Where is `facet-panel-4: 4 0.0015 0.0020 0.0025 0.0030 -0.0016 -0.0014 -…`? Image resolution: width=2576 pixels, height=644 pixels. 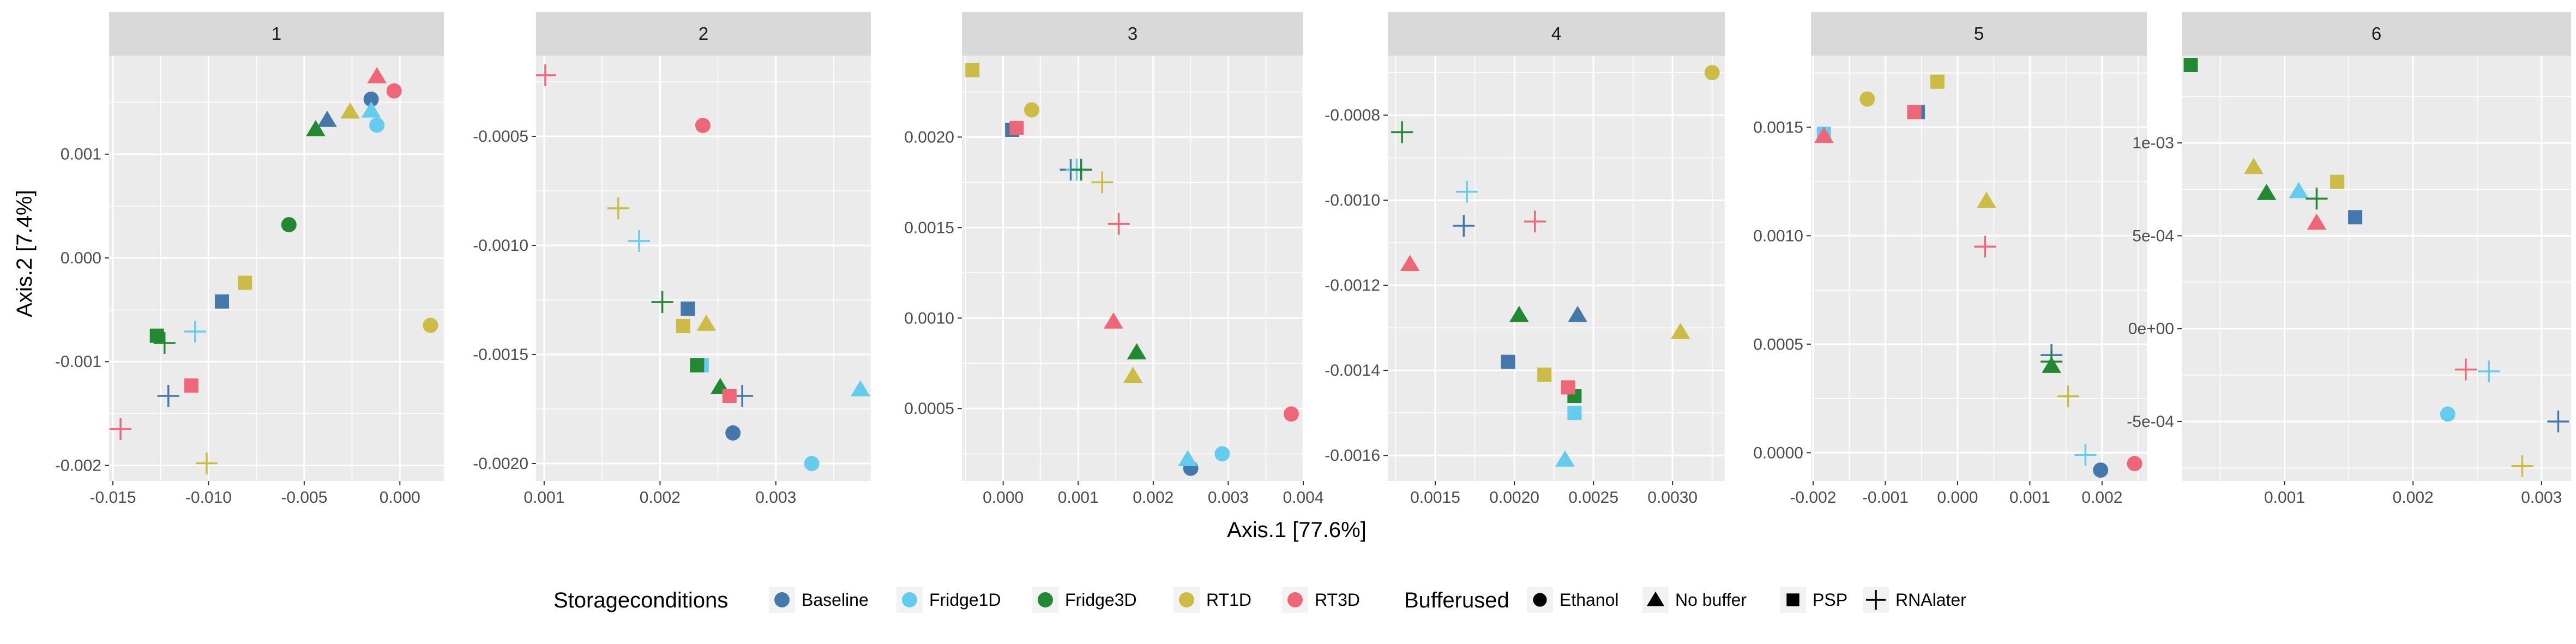
facet-panel-4: 4 0.0015 0.0020 0.0025 0.0030 -0.0016 -0.0014 -… is located at coordinates (1525, 259).